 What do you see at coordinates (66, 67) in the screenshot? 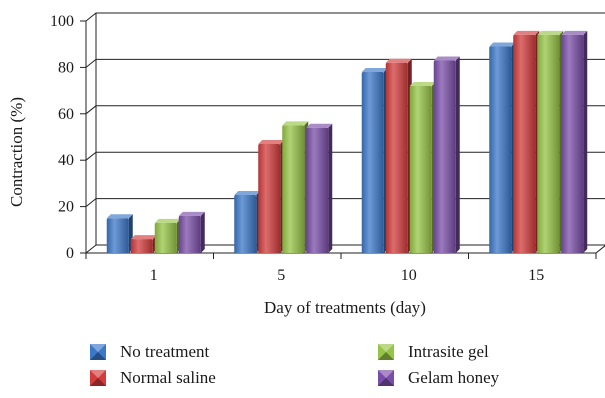
I see `y-tick-label: 80` at bounding box center [66, 67].